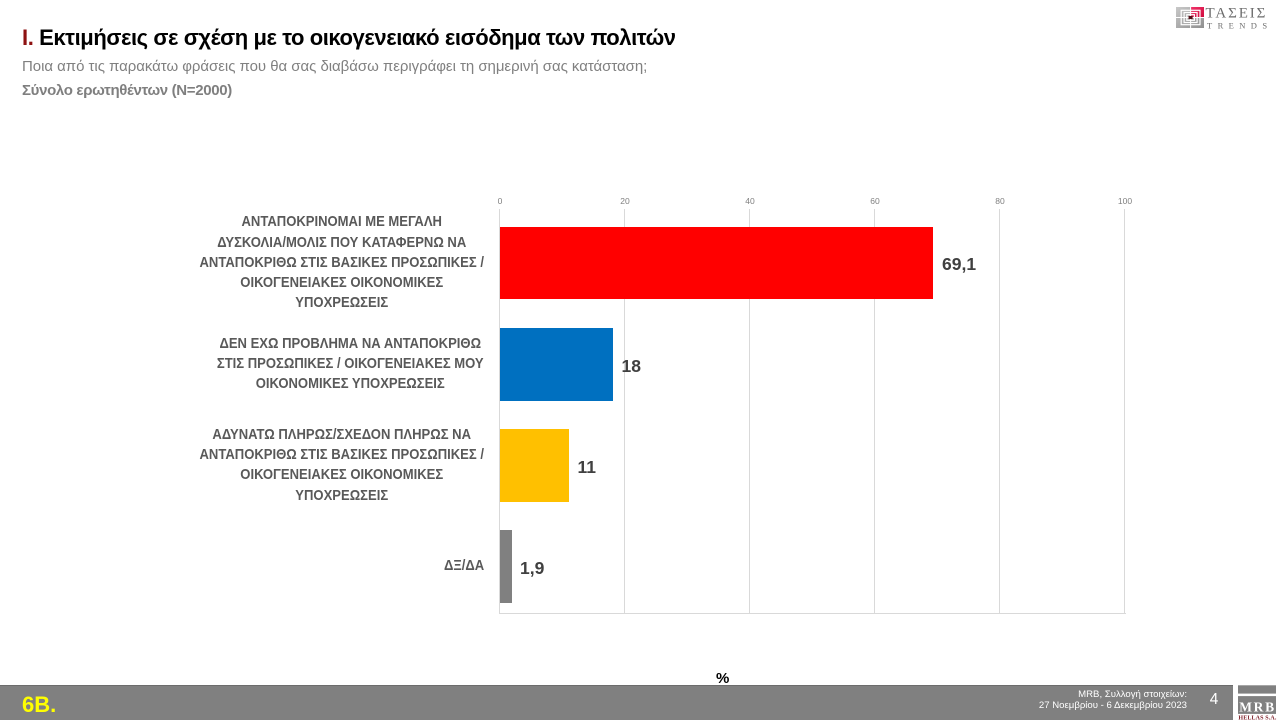 This screenshot has height=725, width=1280. I want to click on svg-text: MRB, so click(1257, 707).